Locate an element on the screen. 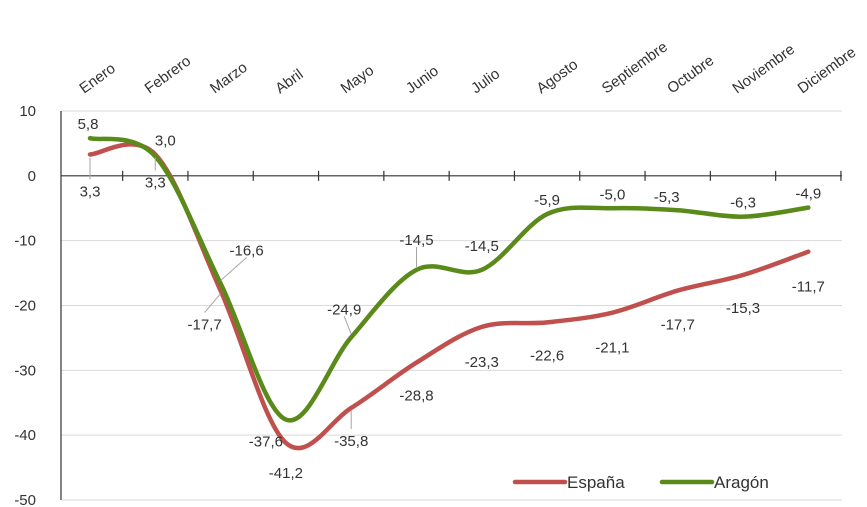 The image size is (867, 507). data-label: -5,9 is located at coordinates (547, 200).